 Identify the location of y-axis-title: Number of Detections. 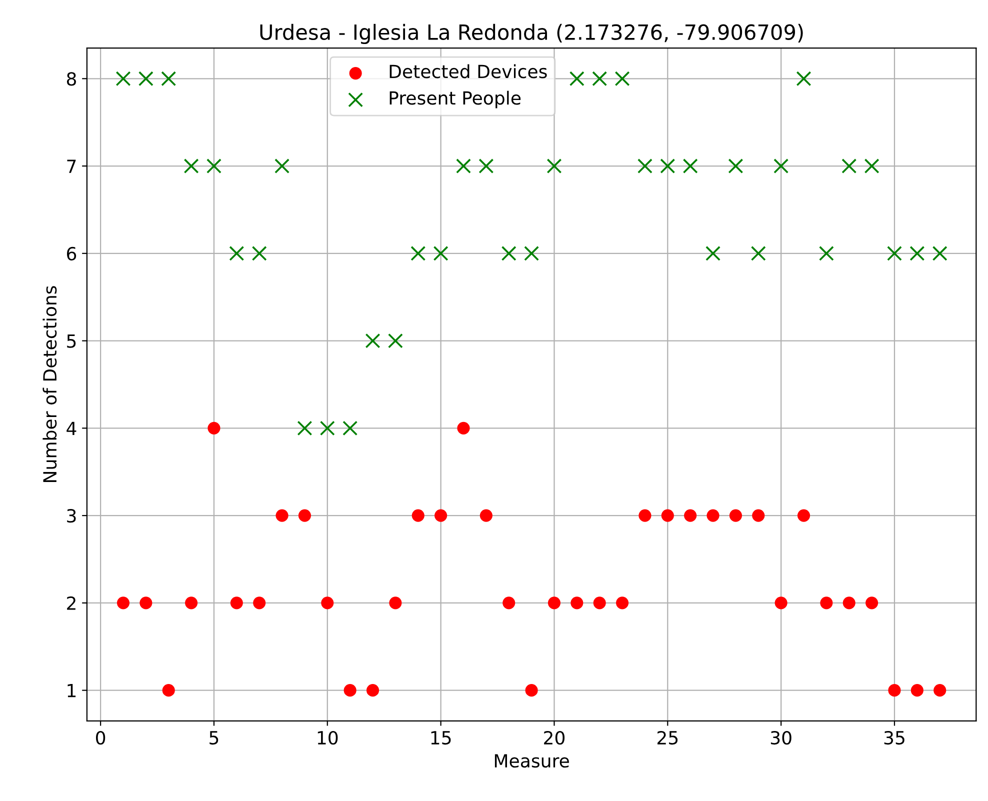
(49, 384).